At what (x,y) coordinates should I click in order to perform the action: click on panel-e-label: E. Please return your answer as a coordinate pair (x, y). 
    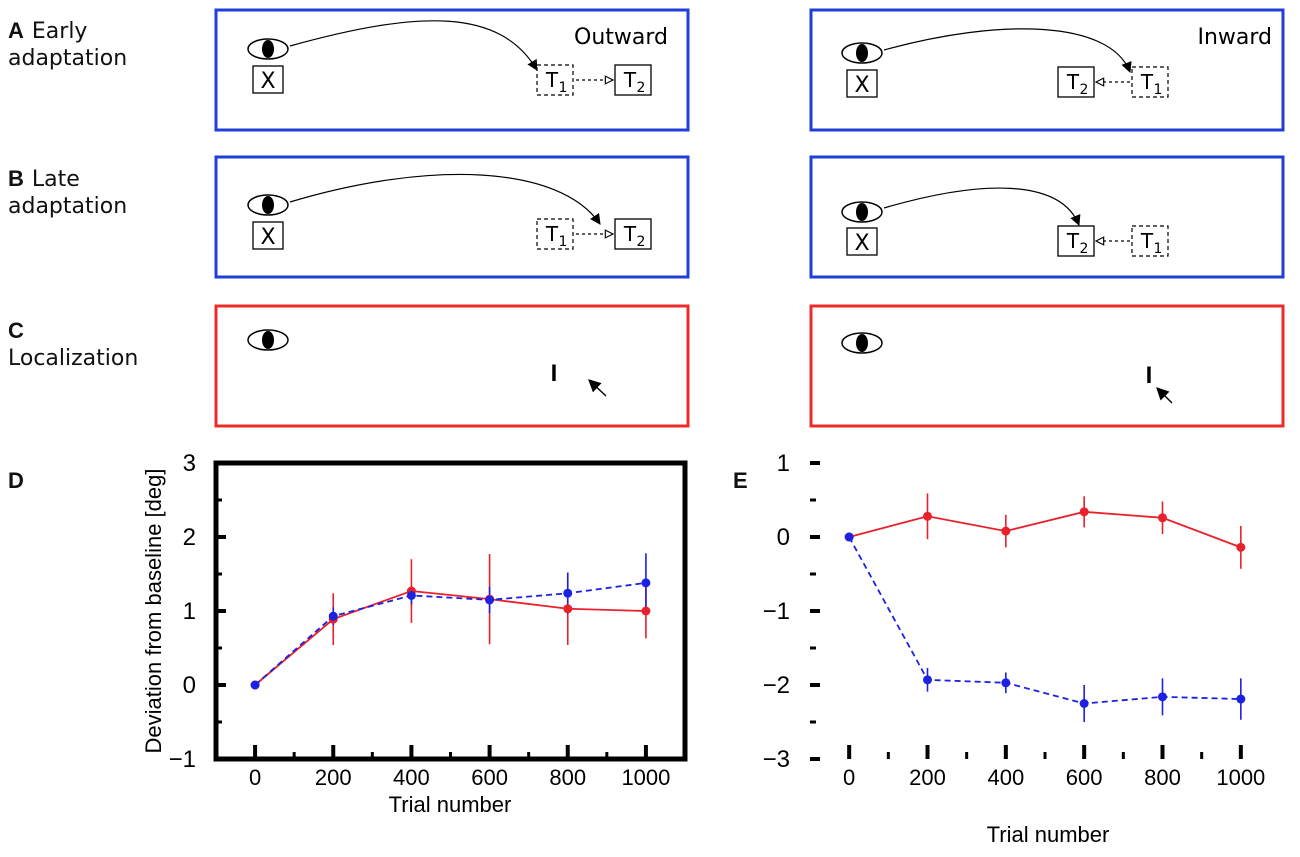
    Looking at the image, I should click on (744, 481).